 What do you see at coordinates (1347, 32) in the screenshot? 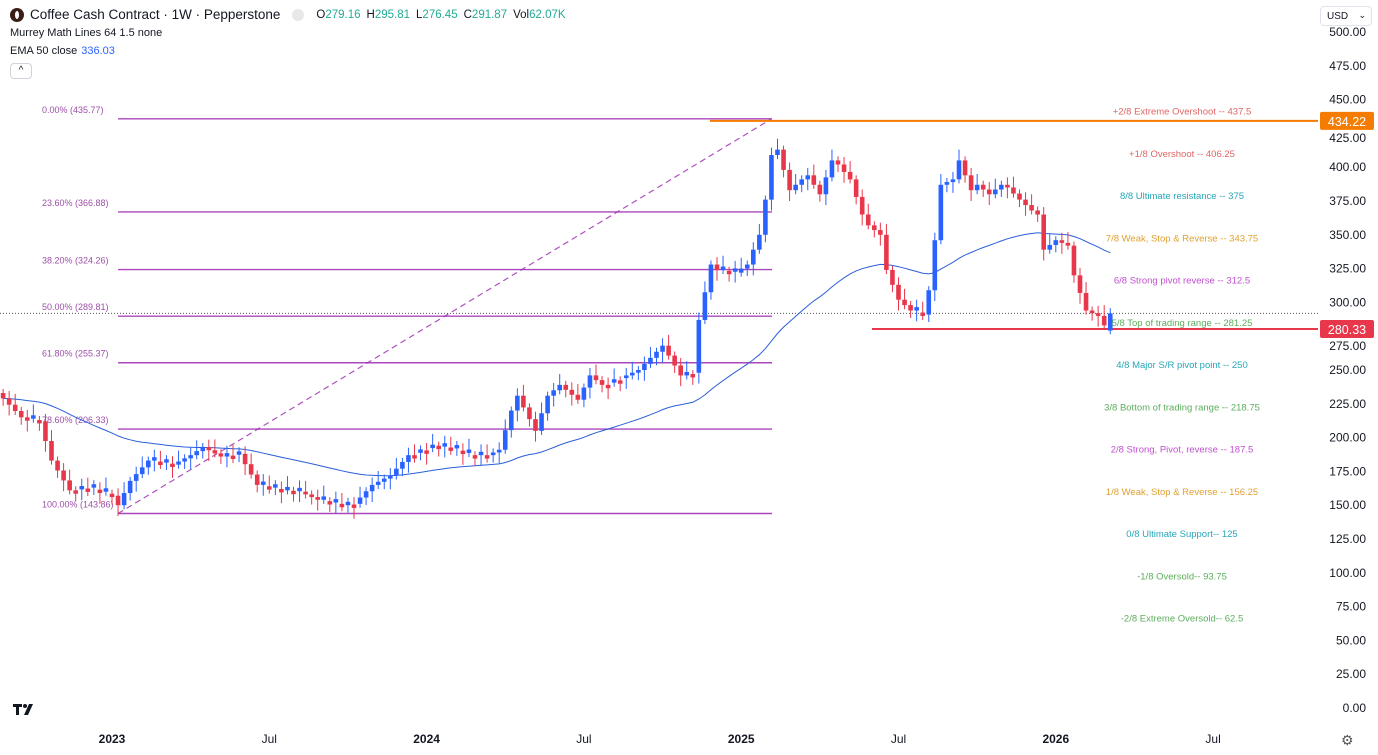
I see `price-tick-label: 500.00` at bounding box center [1347, 32].